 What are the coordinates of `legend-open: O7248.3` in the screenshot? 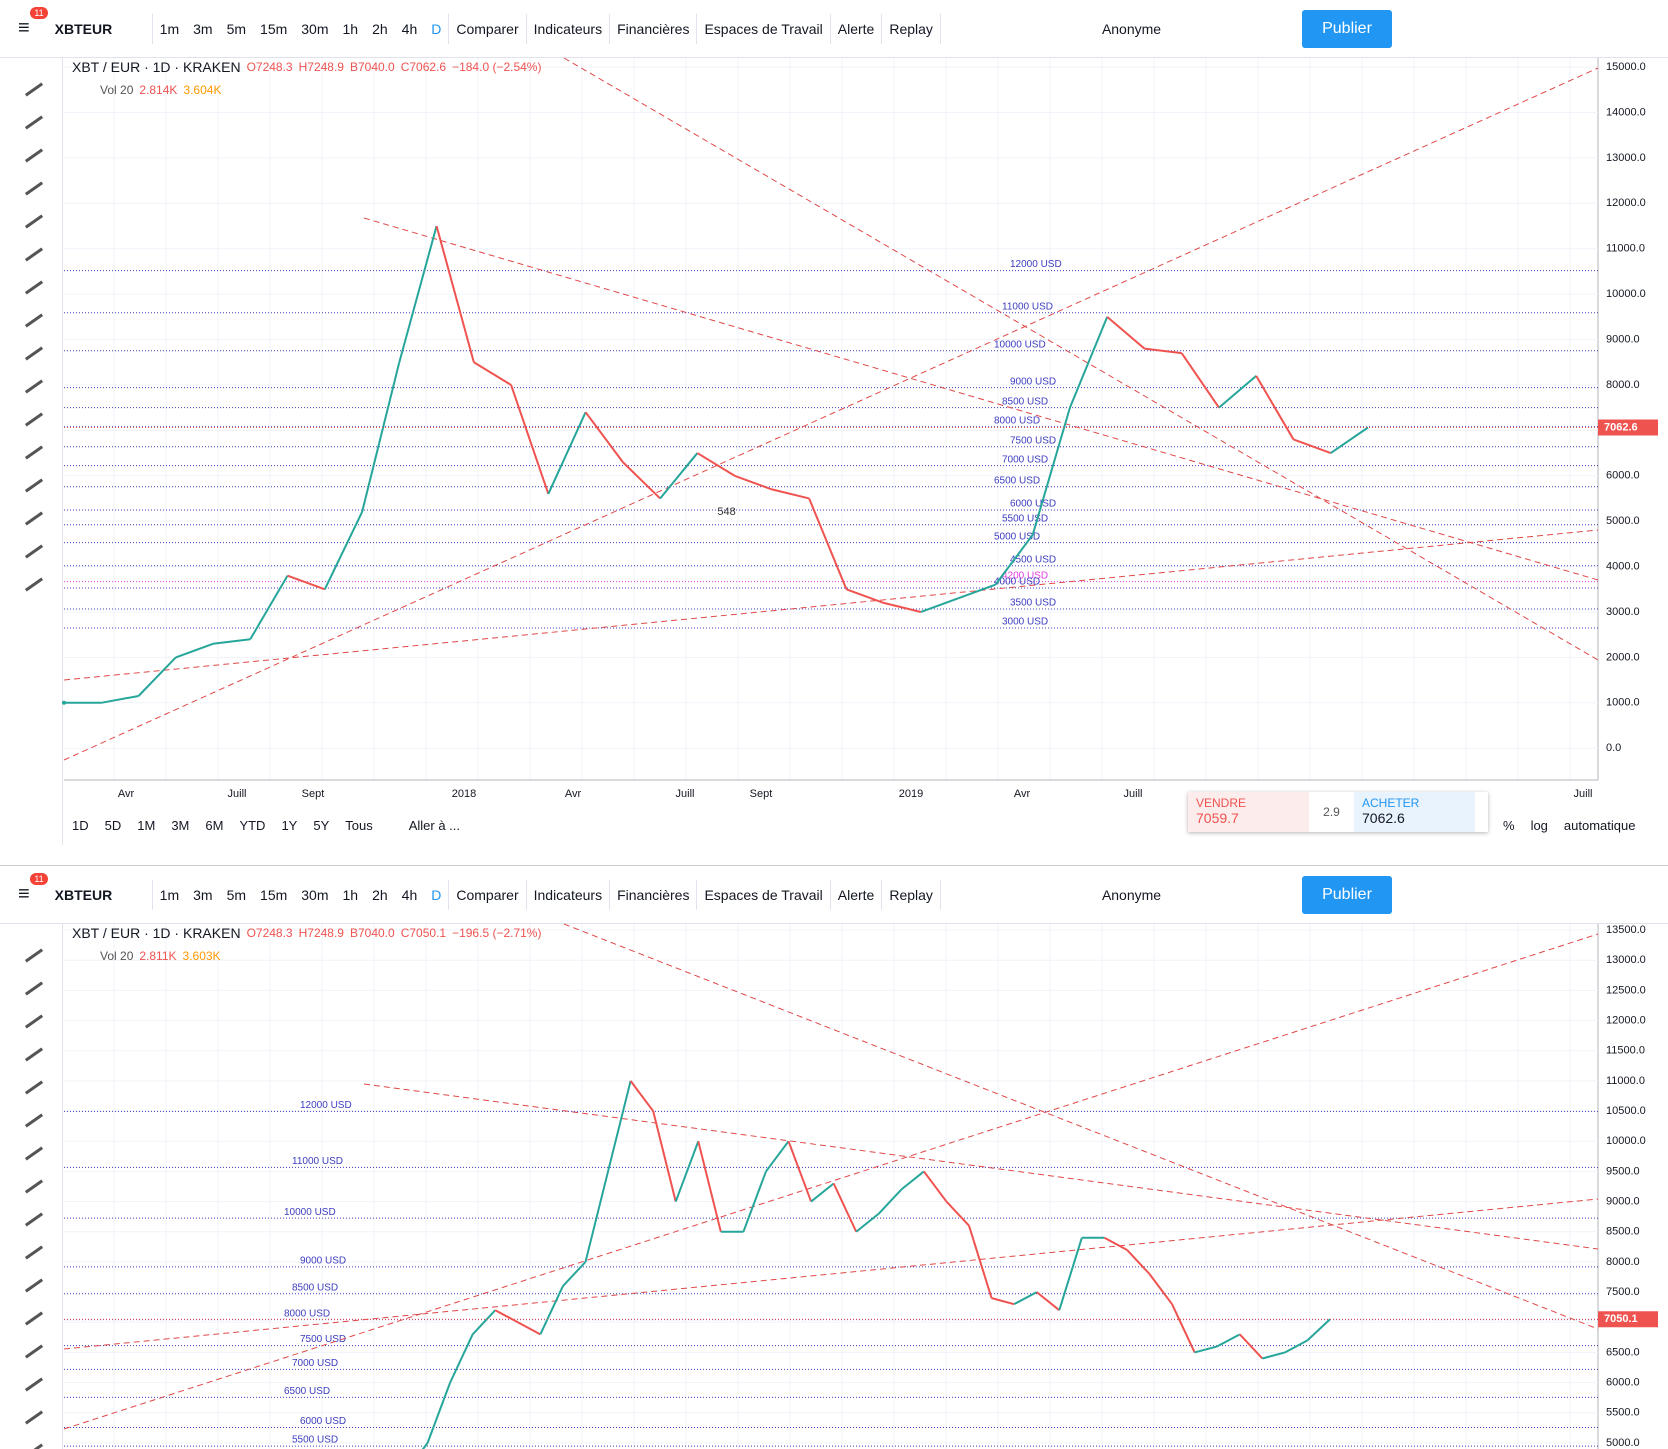 It's located at (270, 67).